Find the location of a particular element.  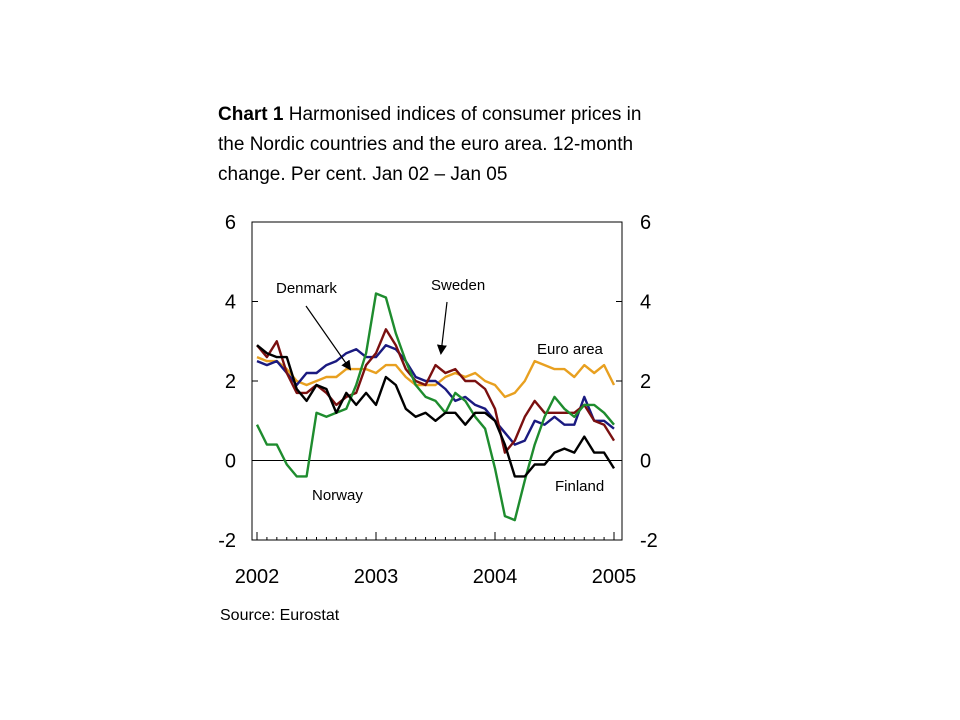

y-tick-label-left: 4 is located at coordinates (230, 303).